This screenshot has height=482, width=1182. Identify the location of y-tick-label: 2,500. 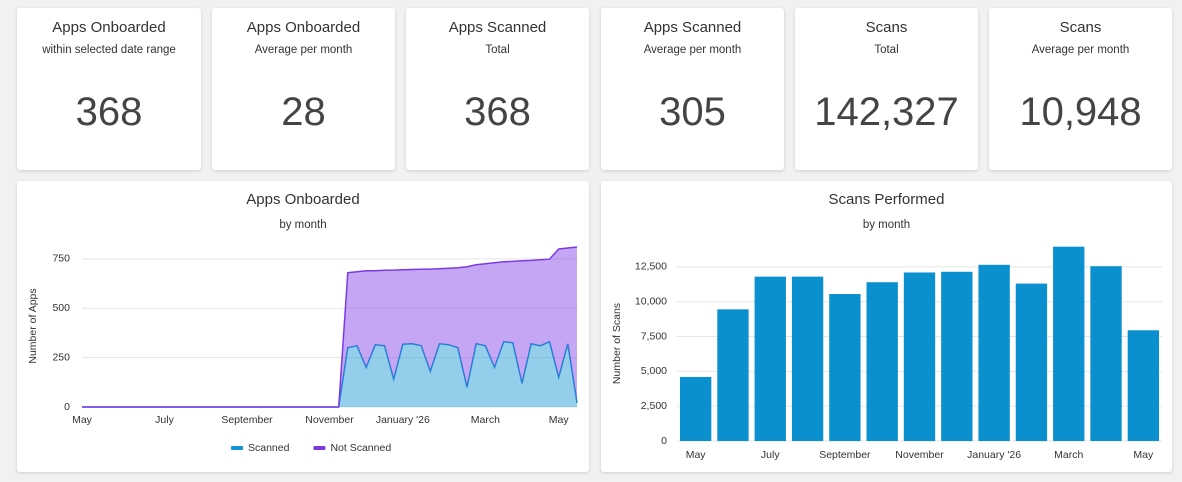
(654, 406).